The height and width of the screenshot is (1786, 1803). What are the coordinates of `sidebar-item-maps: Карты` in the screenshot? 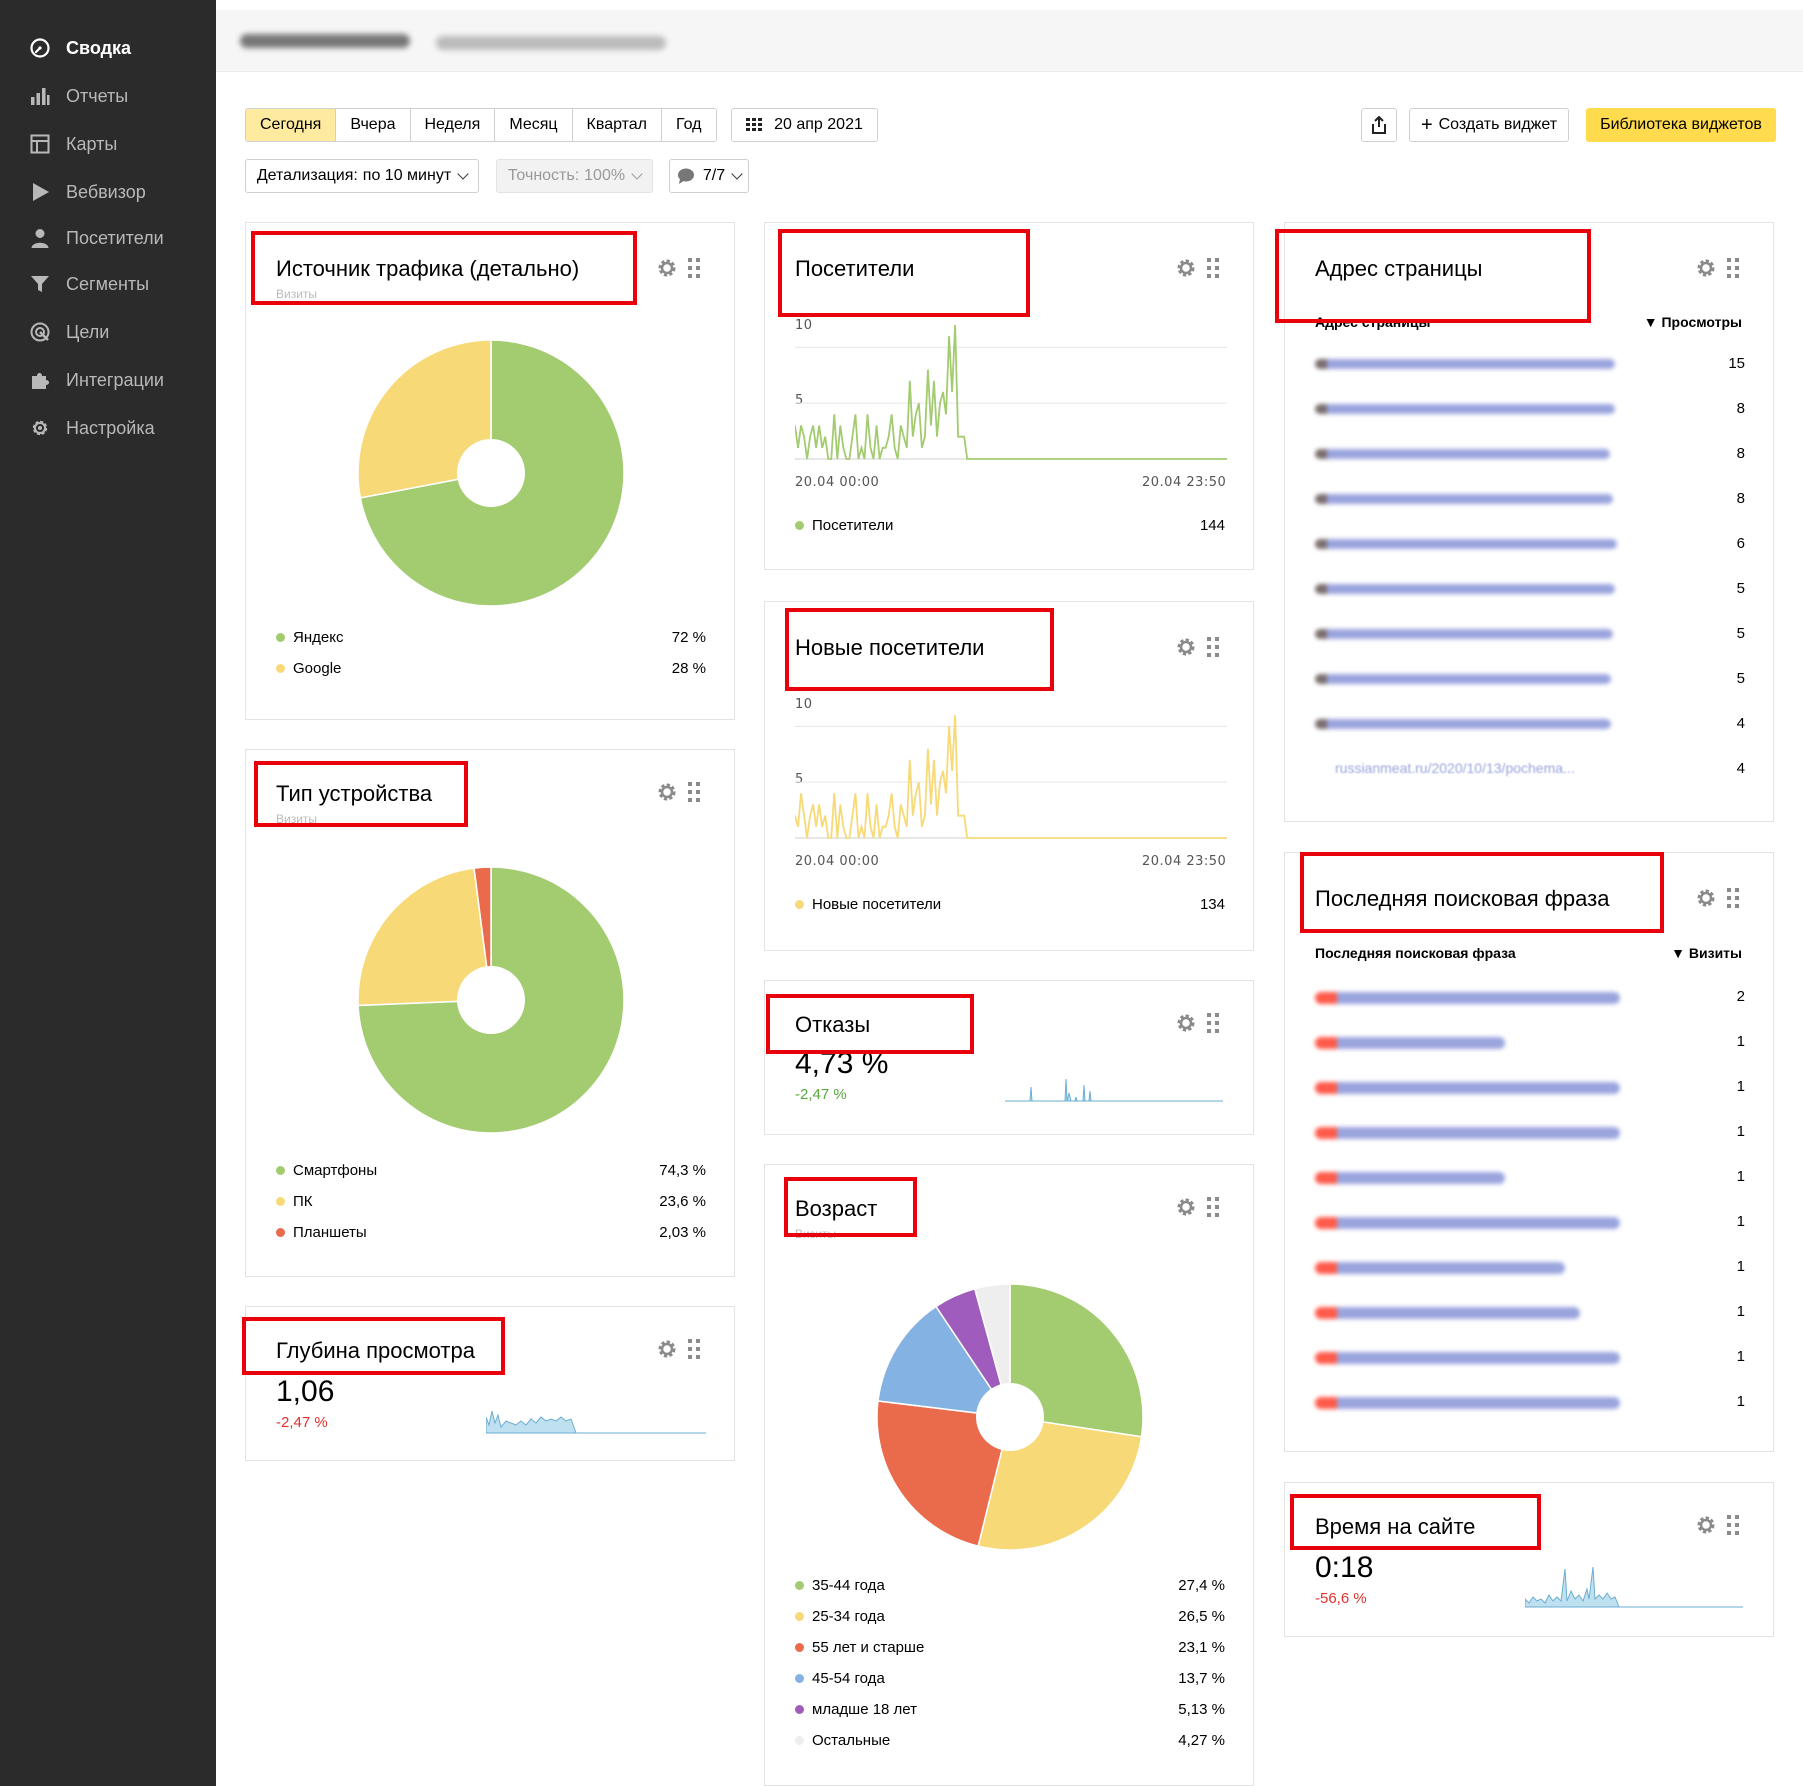 It's located at (72, 144).